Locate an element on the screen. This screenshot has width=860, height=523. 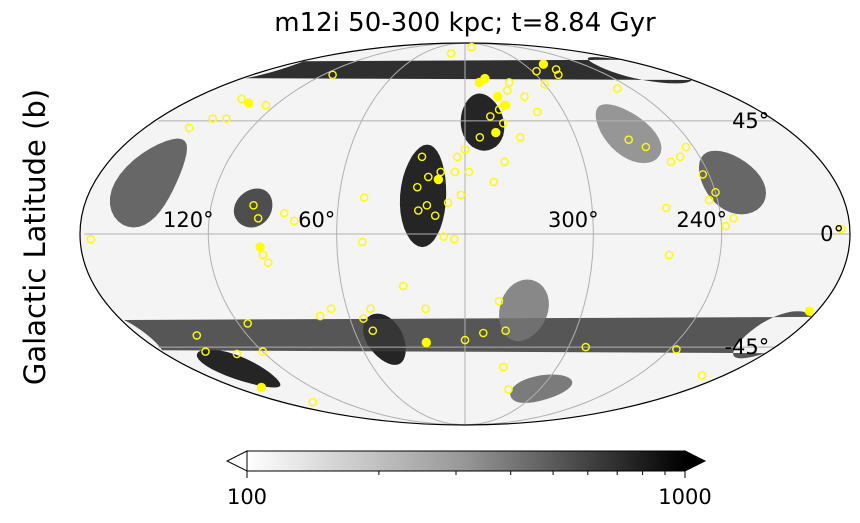
longitude-tick-label: 240° is located at coordinates (701, 220).